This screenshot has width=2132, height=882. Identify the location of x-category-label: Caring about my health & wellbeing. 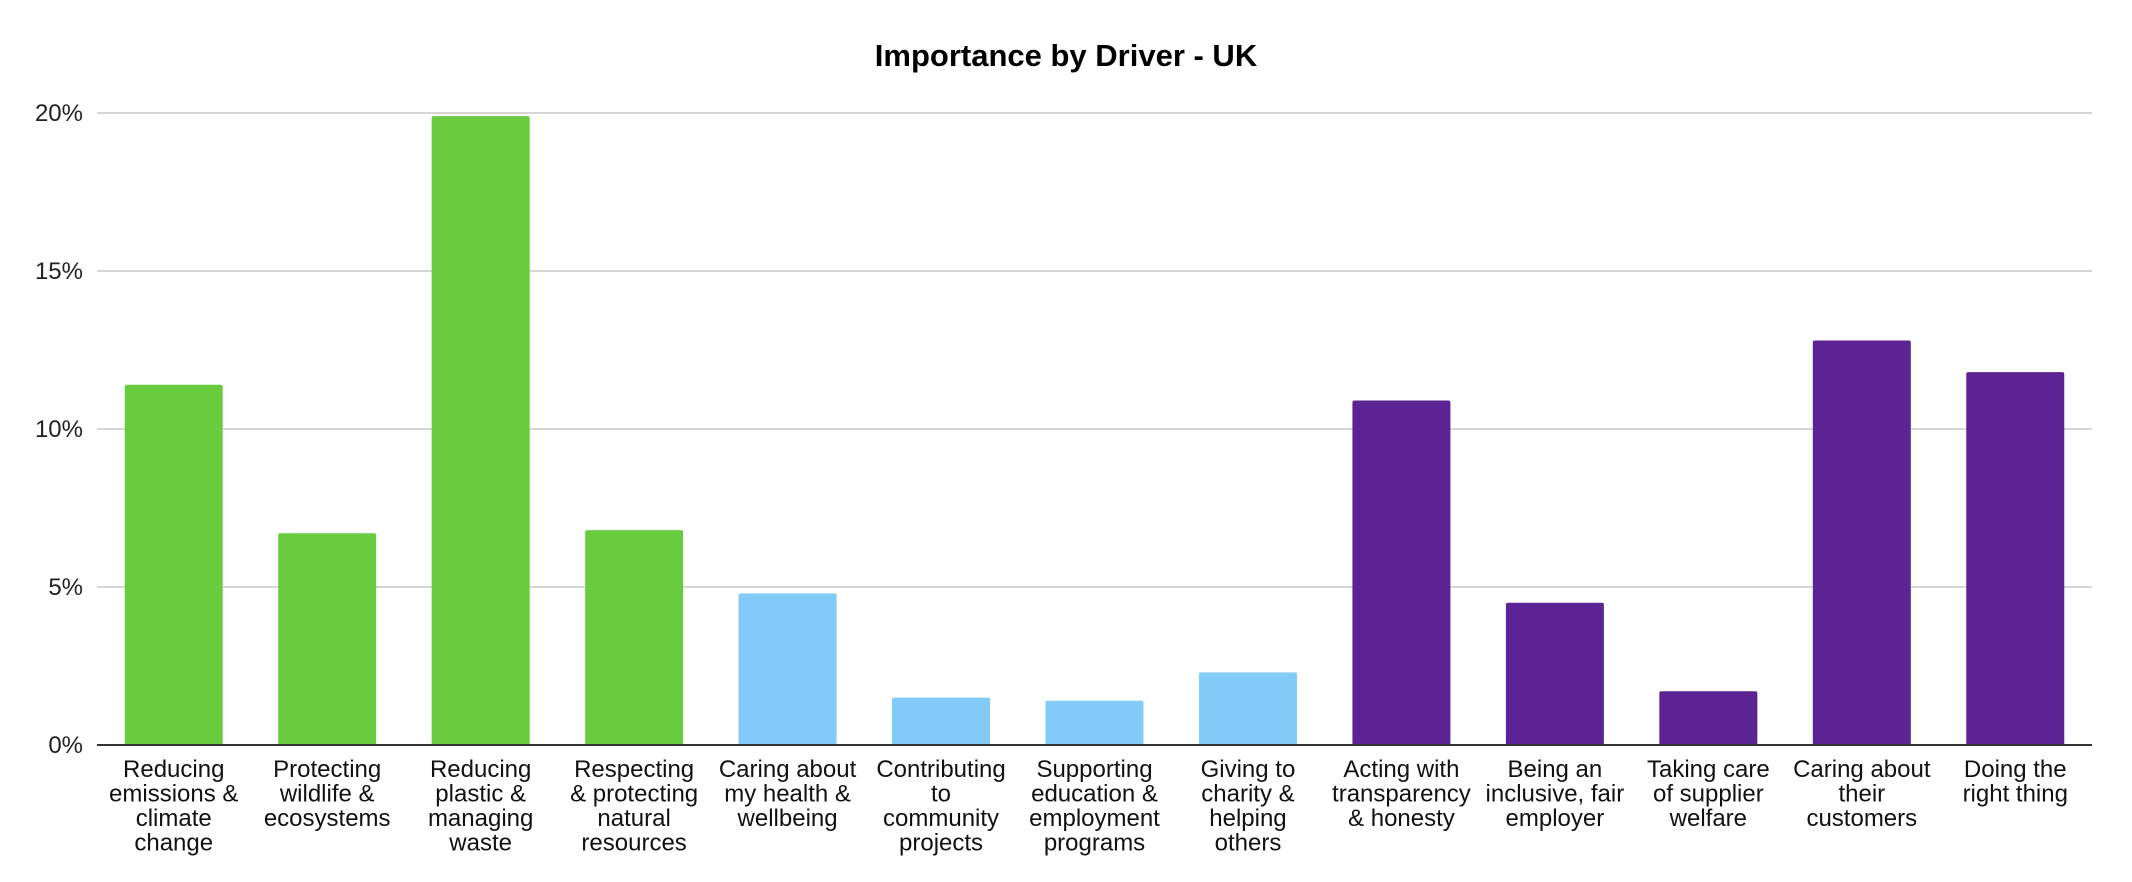
(788, 794).